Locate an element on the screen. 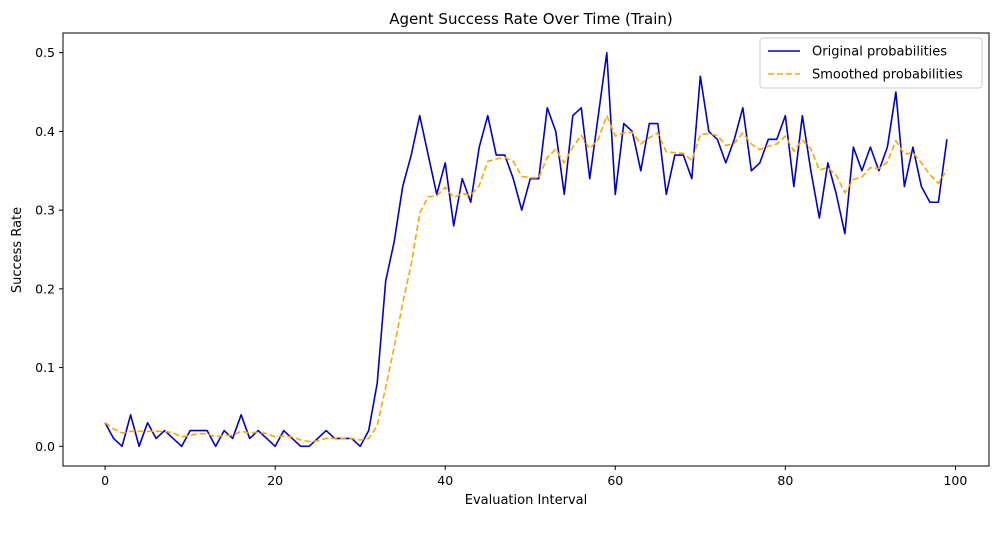 This screenshot has height=547, width=1001. x-tick-label: 40 is located at coordinates (445, 480).